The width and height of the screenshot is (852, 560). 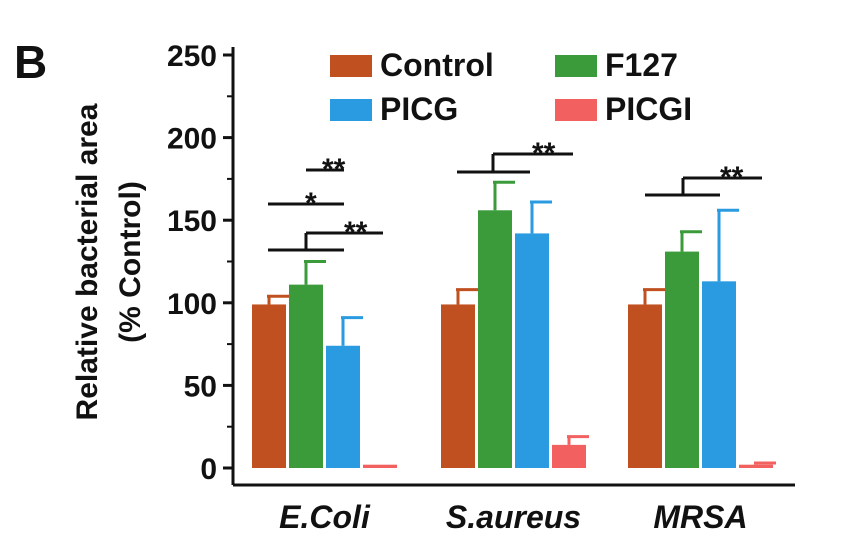 What do you see at coordinates (192, 221) in the screenshot?
I see `y-tick-label-3: 150` at bounding box center [192, 221].